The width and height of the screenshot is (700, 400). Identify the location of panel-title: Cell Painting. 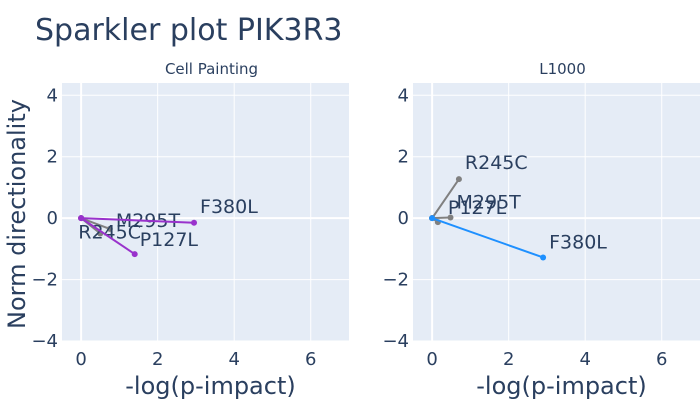
(211, 69).